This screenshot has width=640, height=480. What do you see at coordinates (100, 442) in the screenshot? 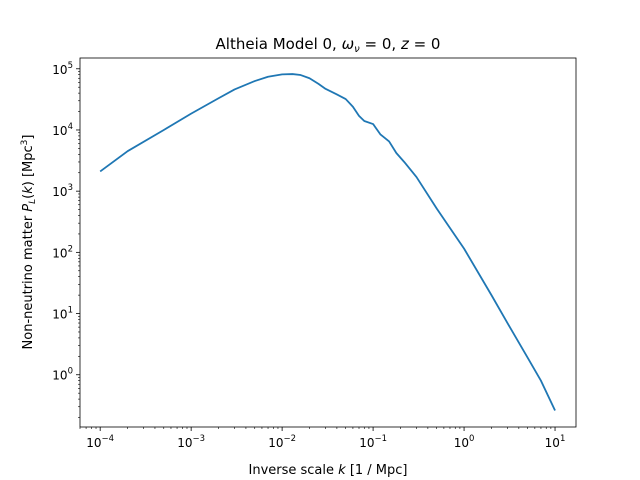
I see `x-tick-label: 10⁻⁴` at bounding box center [100, 442].